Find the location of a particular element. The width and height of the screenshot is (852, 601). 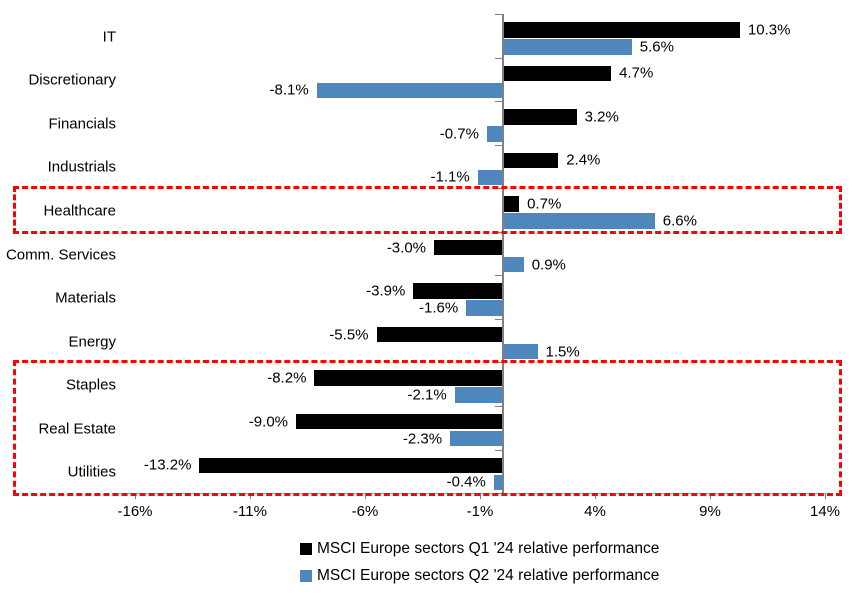

category-label: IT is located at coordinates (109, 37).